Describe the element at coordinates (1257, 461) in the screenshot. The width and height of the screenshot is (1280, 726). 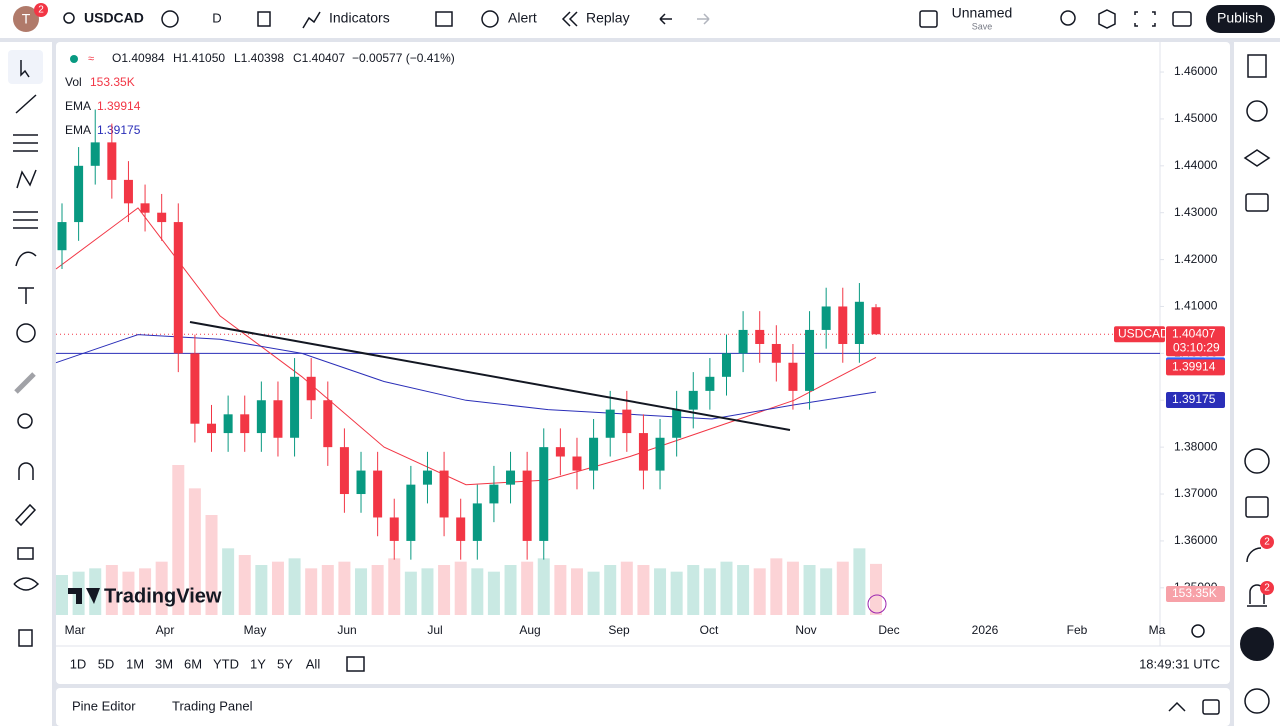
I see `ideas` at that location.